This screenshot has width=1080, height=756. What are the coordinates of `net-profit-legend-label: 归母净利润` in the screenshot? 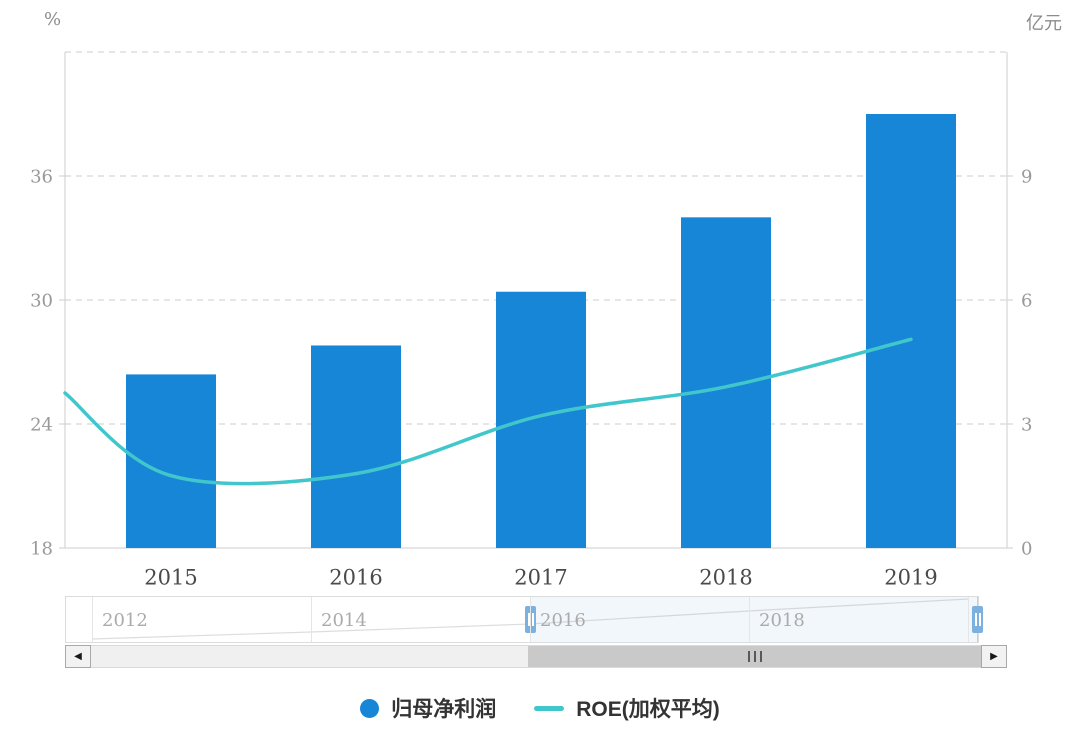 It's located at (444, 709).